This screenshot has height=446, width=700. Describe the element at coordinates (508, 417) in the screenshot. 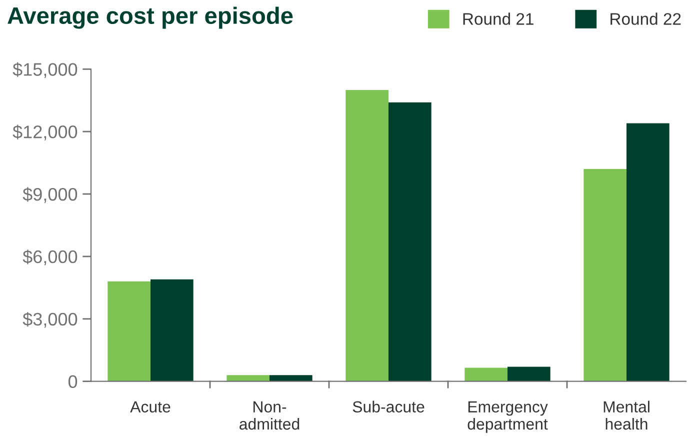

I see `x-tick-label: Emergency department` at that location.